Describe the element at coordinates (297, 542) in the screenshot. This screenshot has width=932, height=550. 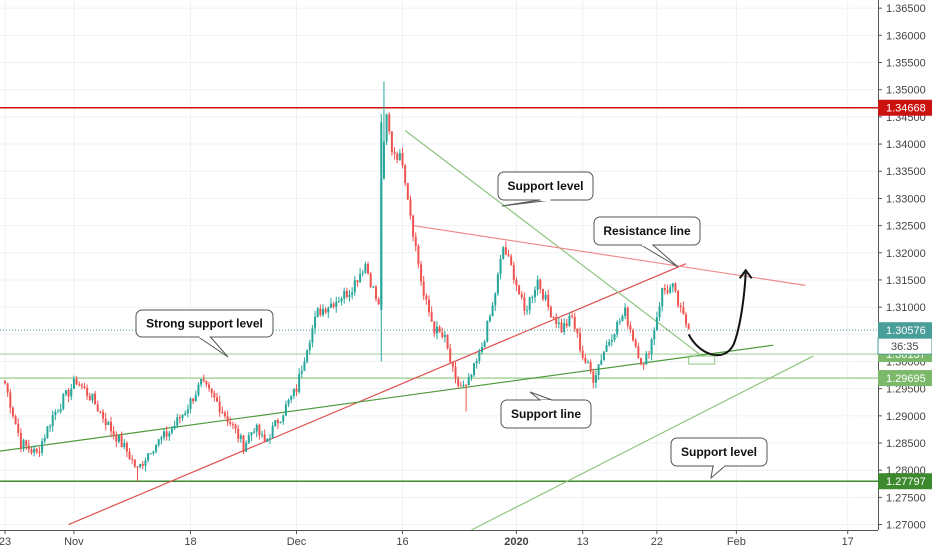
I see `x-tick-label: Dec` at that location.